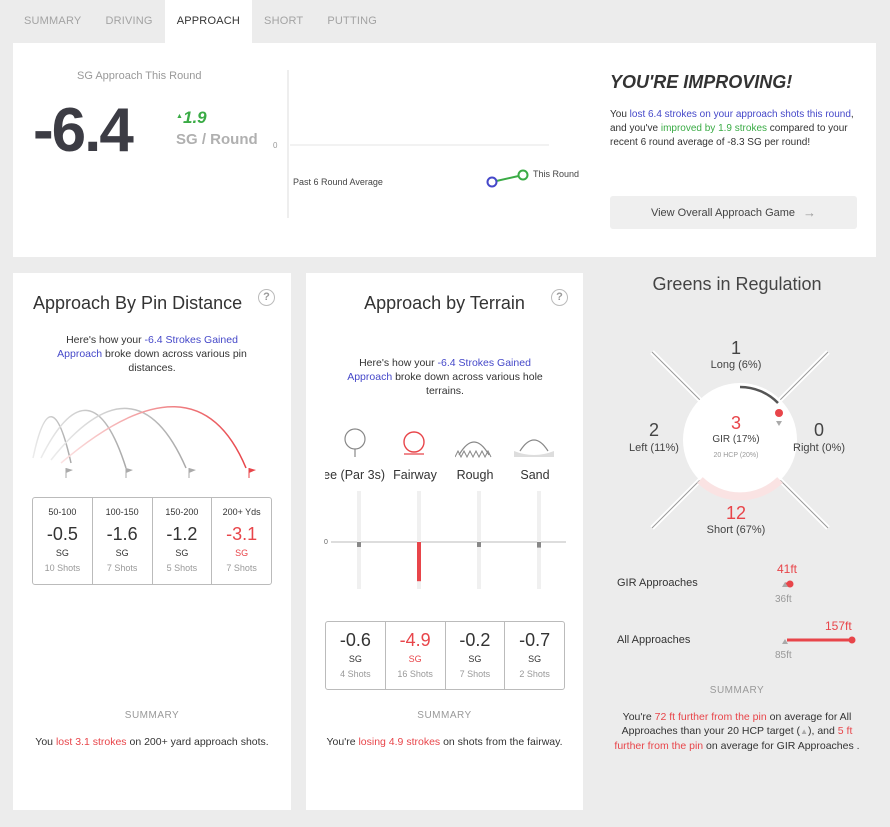 The height and width of the screenshot is (827, 890). What do you see at coordinates (62, 534) in the screenshot?
I see `pin-sg-value: -0.5` at bounding box center [62, 534].